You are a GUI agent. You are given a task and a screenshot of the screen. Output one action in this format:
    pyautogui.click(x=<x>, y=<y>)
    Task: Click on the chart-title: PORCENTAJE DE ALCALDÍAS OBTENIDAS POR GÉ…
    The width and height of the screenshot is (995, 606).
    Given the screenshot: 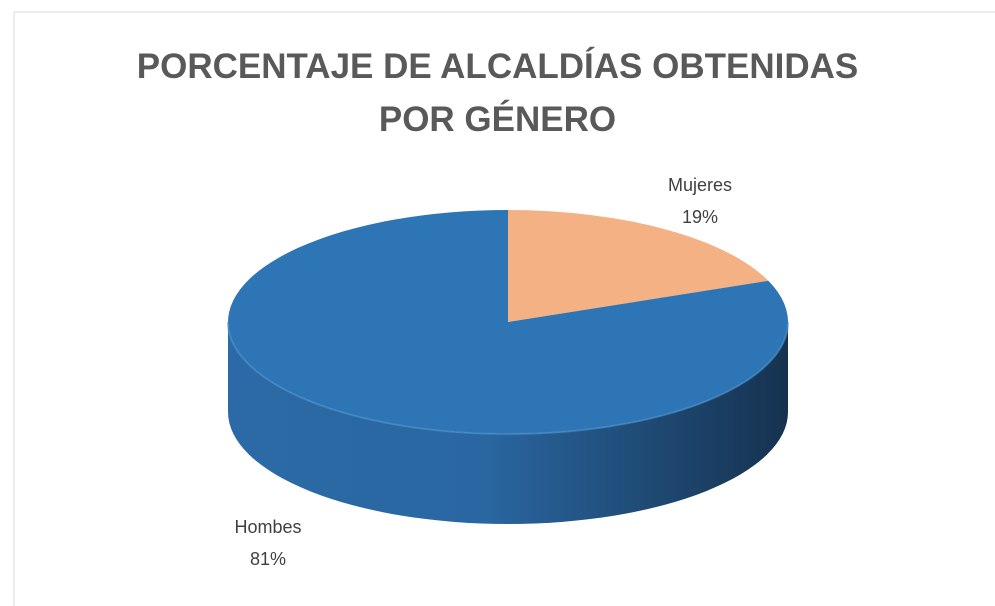 What is the action you would take?
    pyautogui.click(x=497, y=93)
    